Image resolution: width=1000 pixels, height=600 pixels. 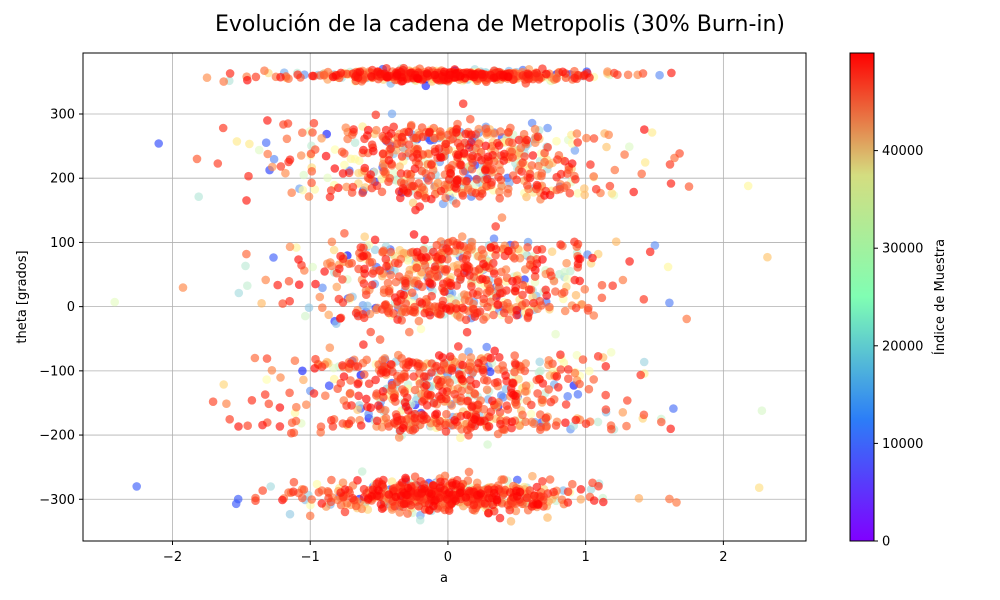 What do you see at coordinates (57, 371) in the screenshot?
I see `y-tick-label: −100` at bounding box center [57, 371].